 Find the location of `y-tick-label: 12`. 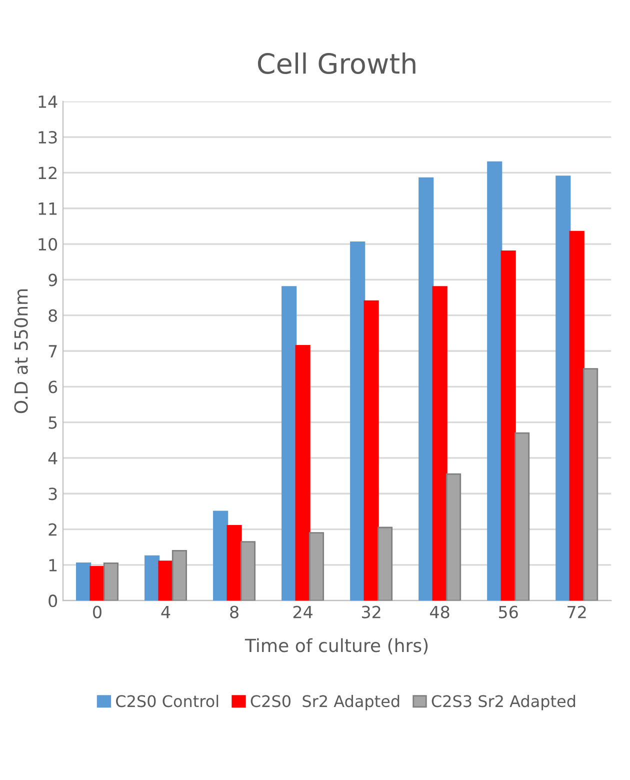

y-tick-label: 12 is located at coordinates (47, 173).